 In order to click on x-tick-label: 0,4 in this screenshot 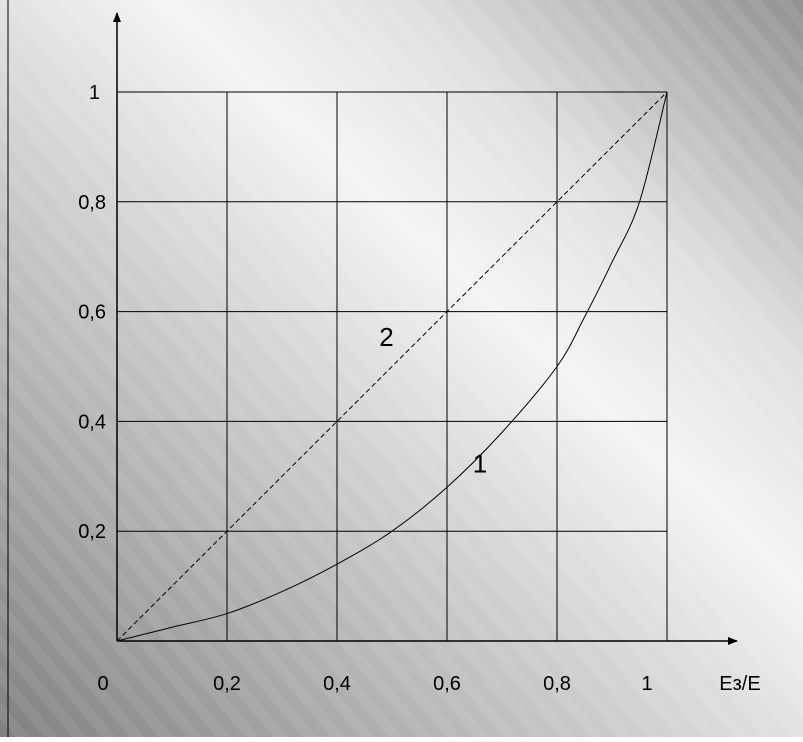, I will do `click(337, 684)`.